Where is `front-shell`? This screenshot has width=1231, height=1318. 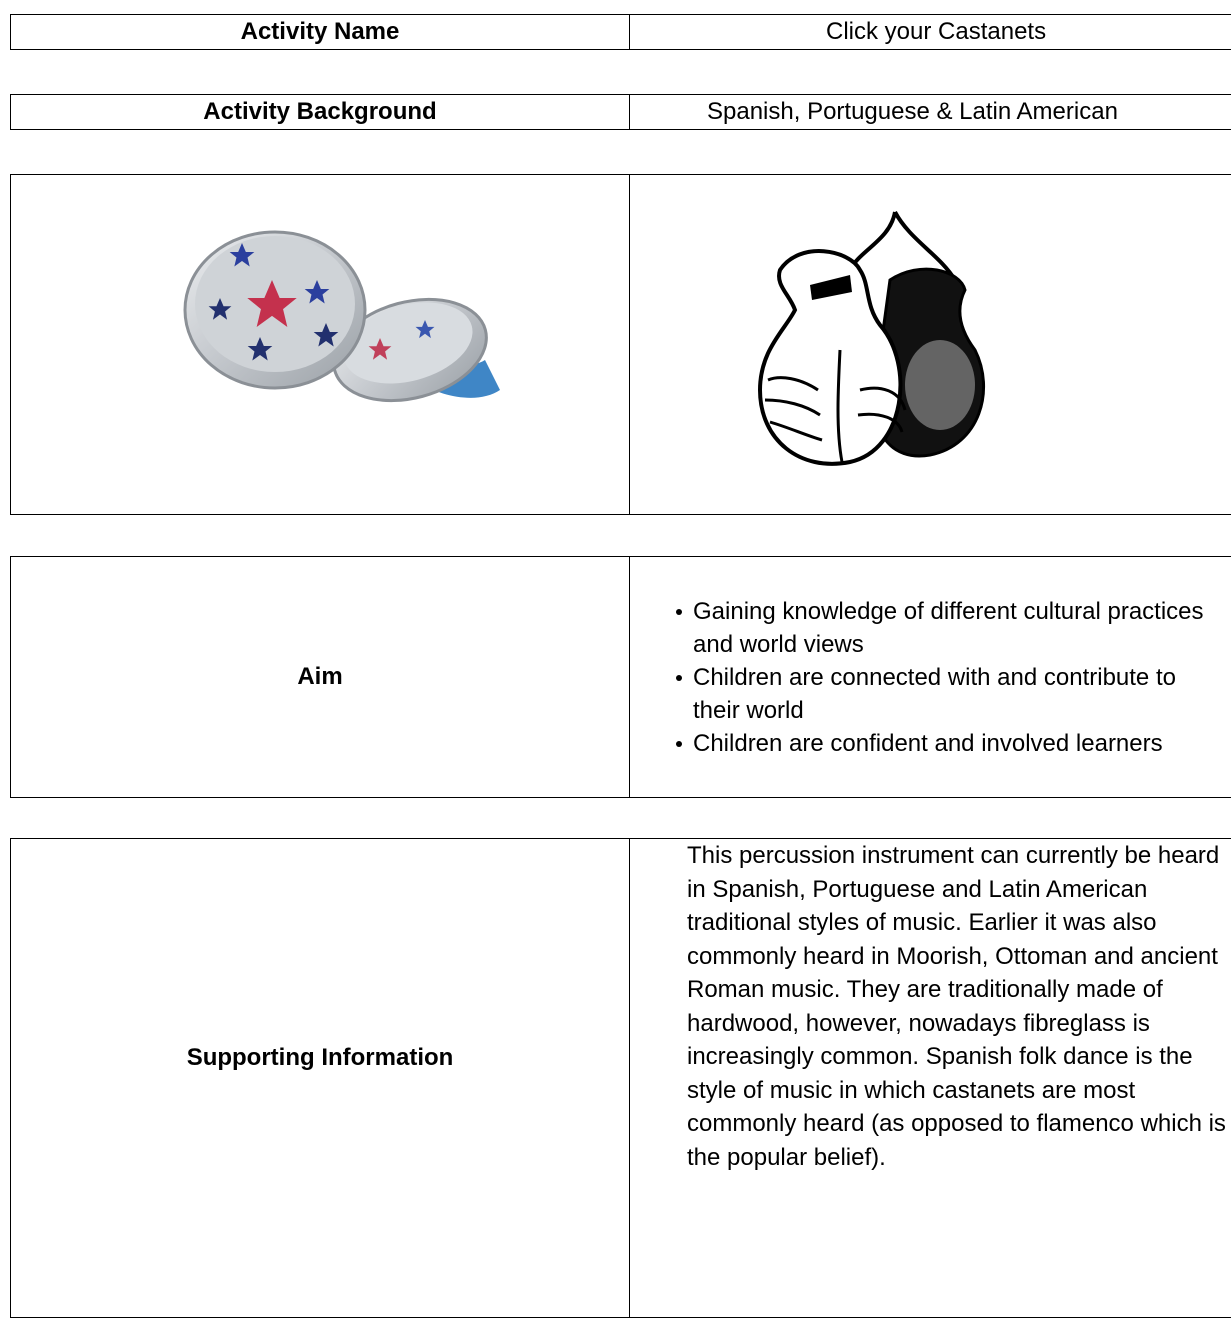 front-shell is located at coordinates (830, 357).